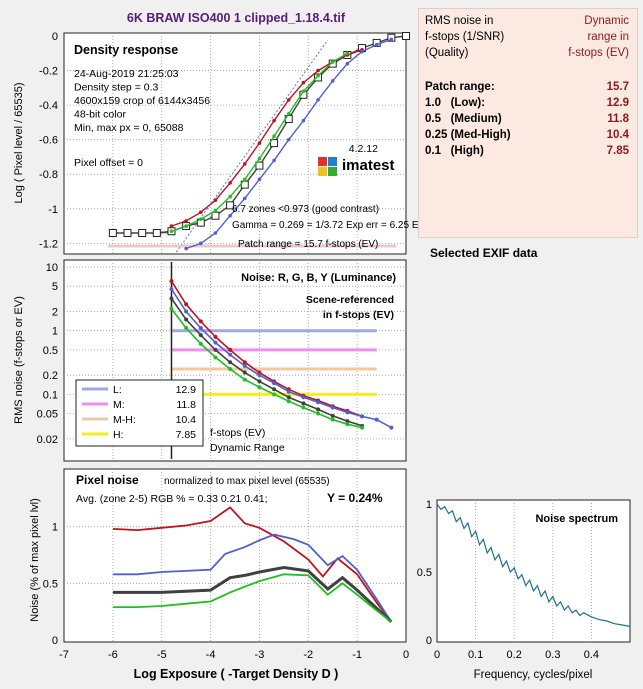 The image size is (643, 689). Describe the element at coordinates (126, 50) in the screenshot. I see `density-panel-title: Density response` at that location.